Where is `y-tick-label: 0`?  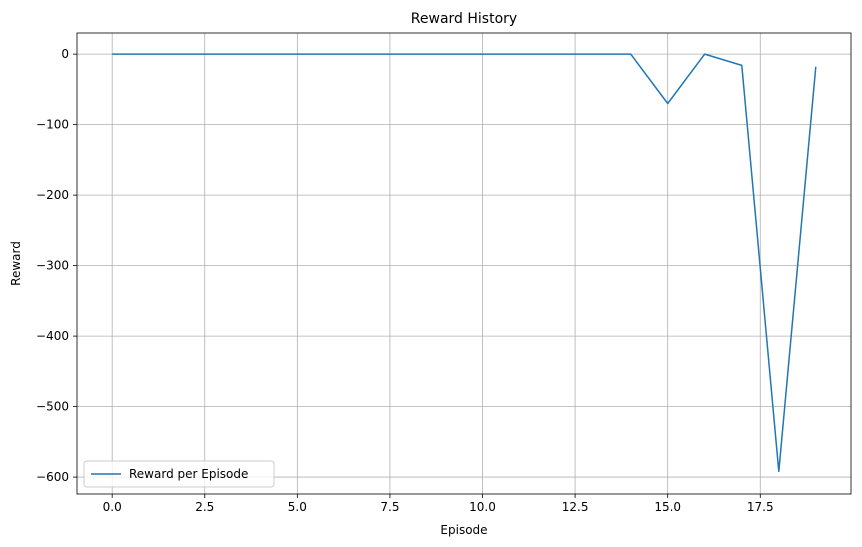 y-tick-label: 0 is located at coordinates (65, 54).